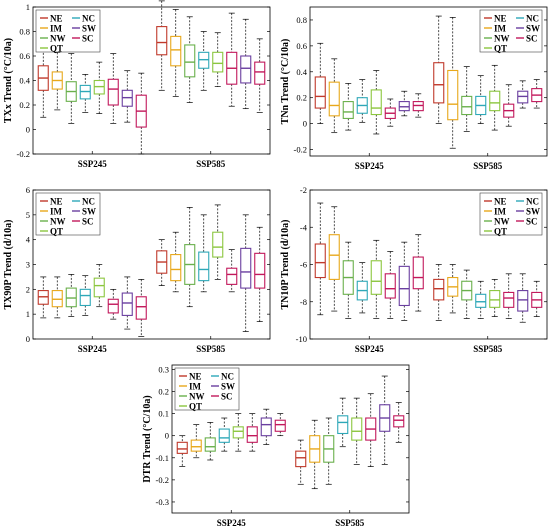  What do you see at coordinates (23, 154) in the screenshot?
I see `y-tick-label: -0.2` at bounding box center [23, 154].